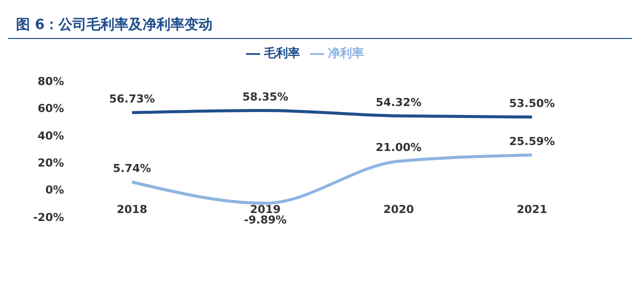  Describe the element at coordinates (532, 103) in the screenshot. I see `data-label: 53.50%` at that location.